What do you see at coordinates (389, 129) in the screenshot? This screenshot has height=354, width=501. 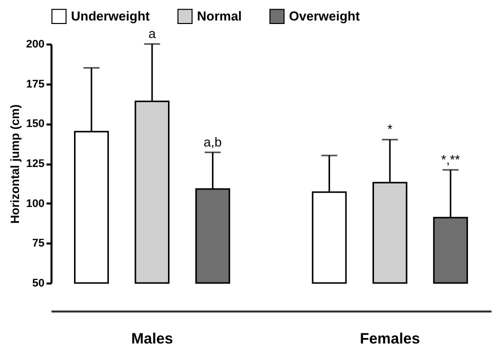 I see `annotation: *` at bounding box center [389, 129].